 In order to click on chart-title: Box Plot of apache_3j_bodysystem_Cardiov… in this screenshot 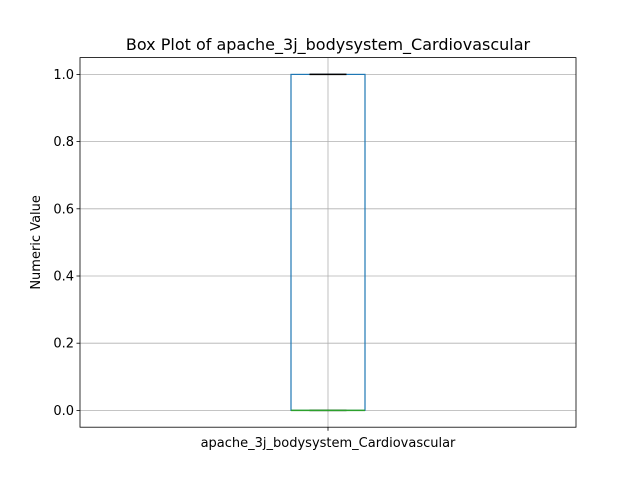, I will do `click(328, 45)`.